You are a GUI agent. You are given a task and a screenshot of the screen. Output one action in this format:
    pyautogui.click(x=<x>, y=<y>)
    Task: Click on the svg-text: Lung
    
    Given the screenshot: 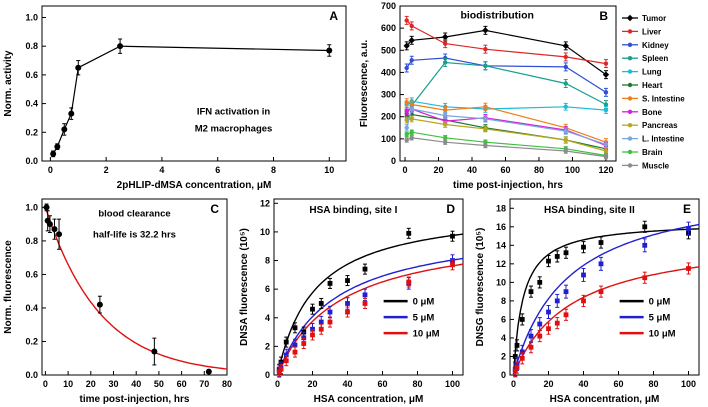 What is the action you would take?
    pyautogui.click(x=652, y=72)
    